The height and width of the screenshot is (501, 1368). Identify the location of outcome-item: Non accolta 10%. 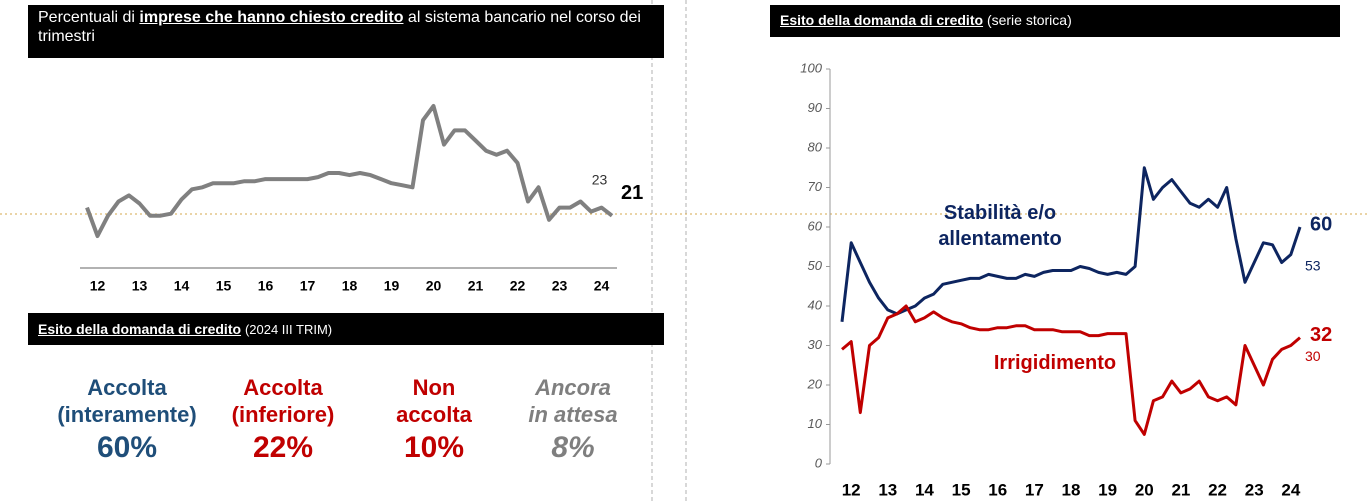
(434, 419).